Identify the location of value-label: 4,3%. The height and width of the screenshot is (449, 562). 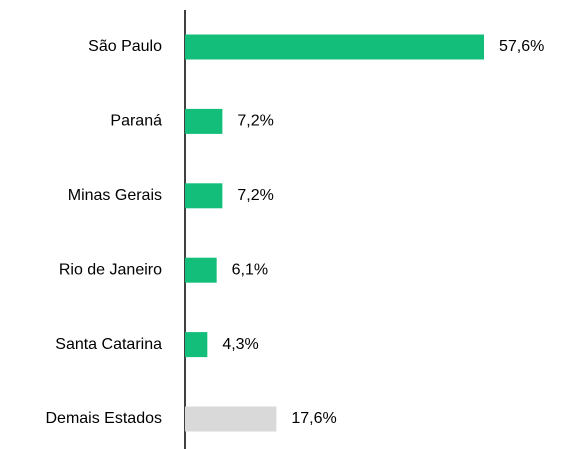
(240, 344).